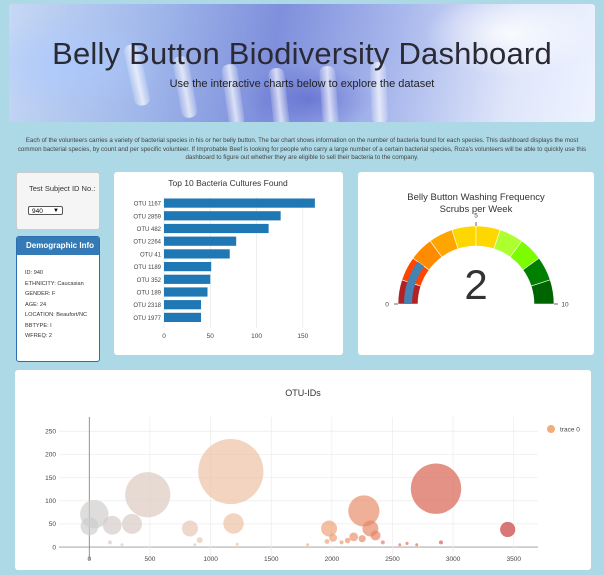 The image size is (604, 575). What do you see at coordinates (551, 429) in the screenshot?
I see `legend-marker` at bounding box center [551, 429].